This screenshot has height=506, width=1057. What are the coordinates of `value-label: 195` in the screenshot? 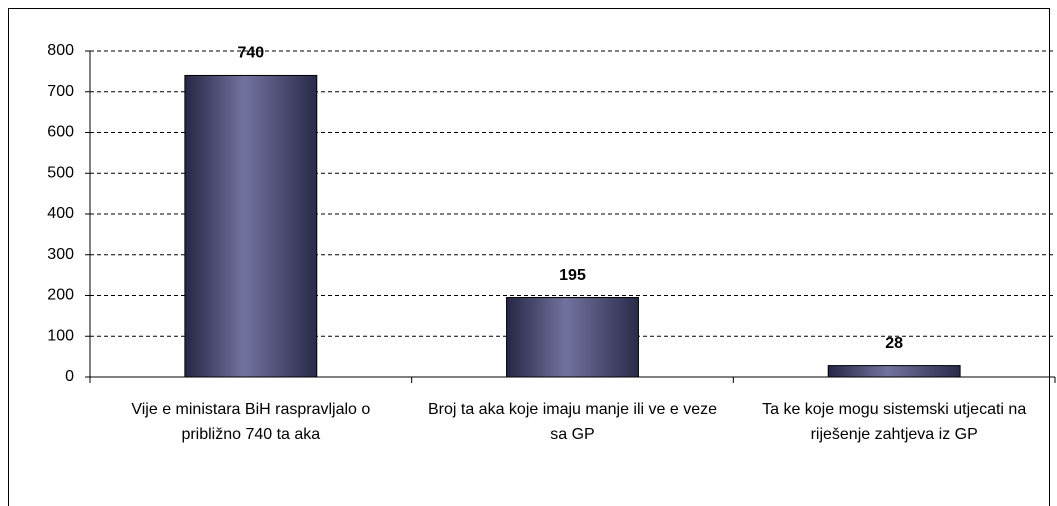 It's located at (572, 275).